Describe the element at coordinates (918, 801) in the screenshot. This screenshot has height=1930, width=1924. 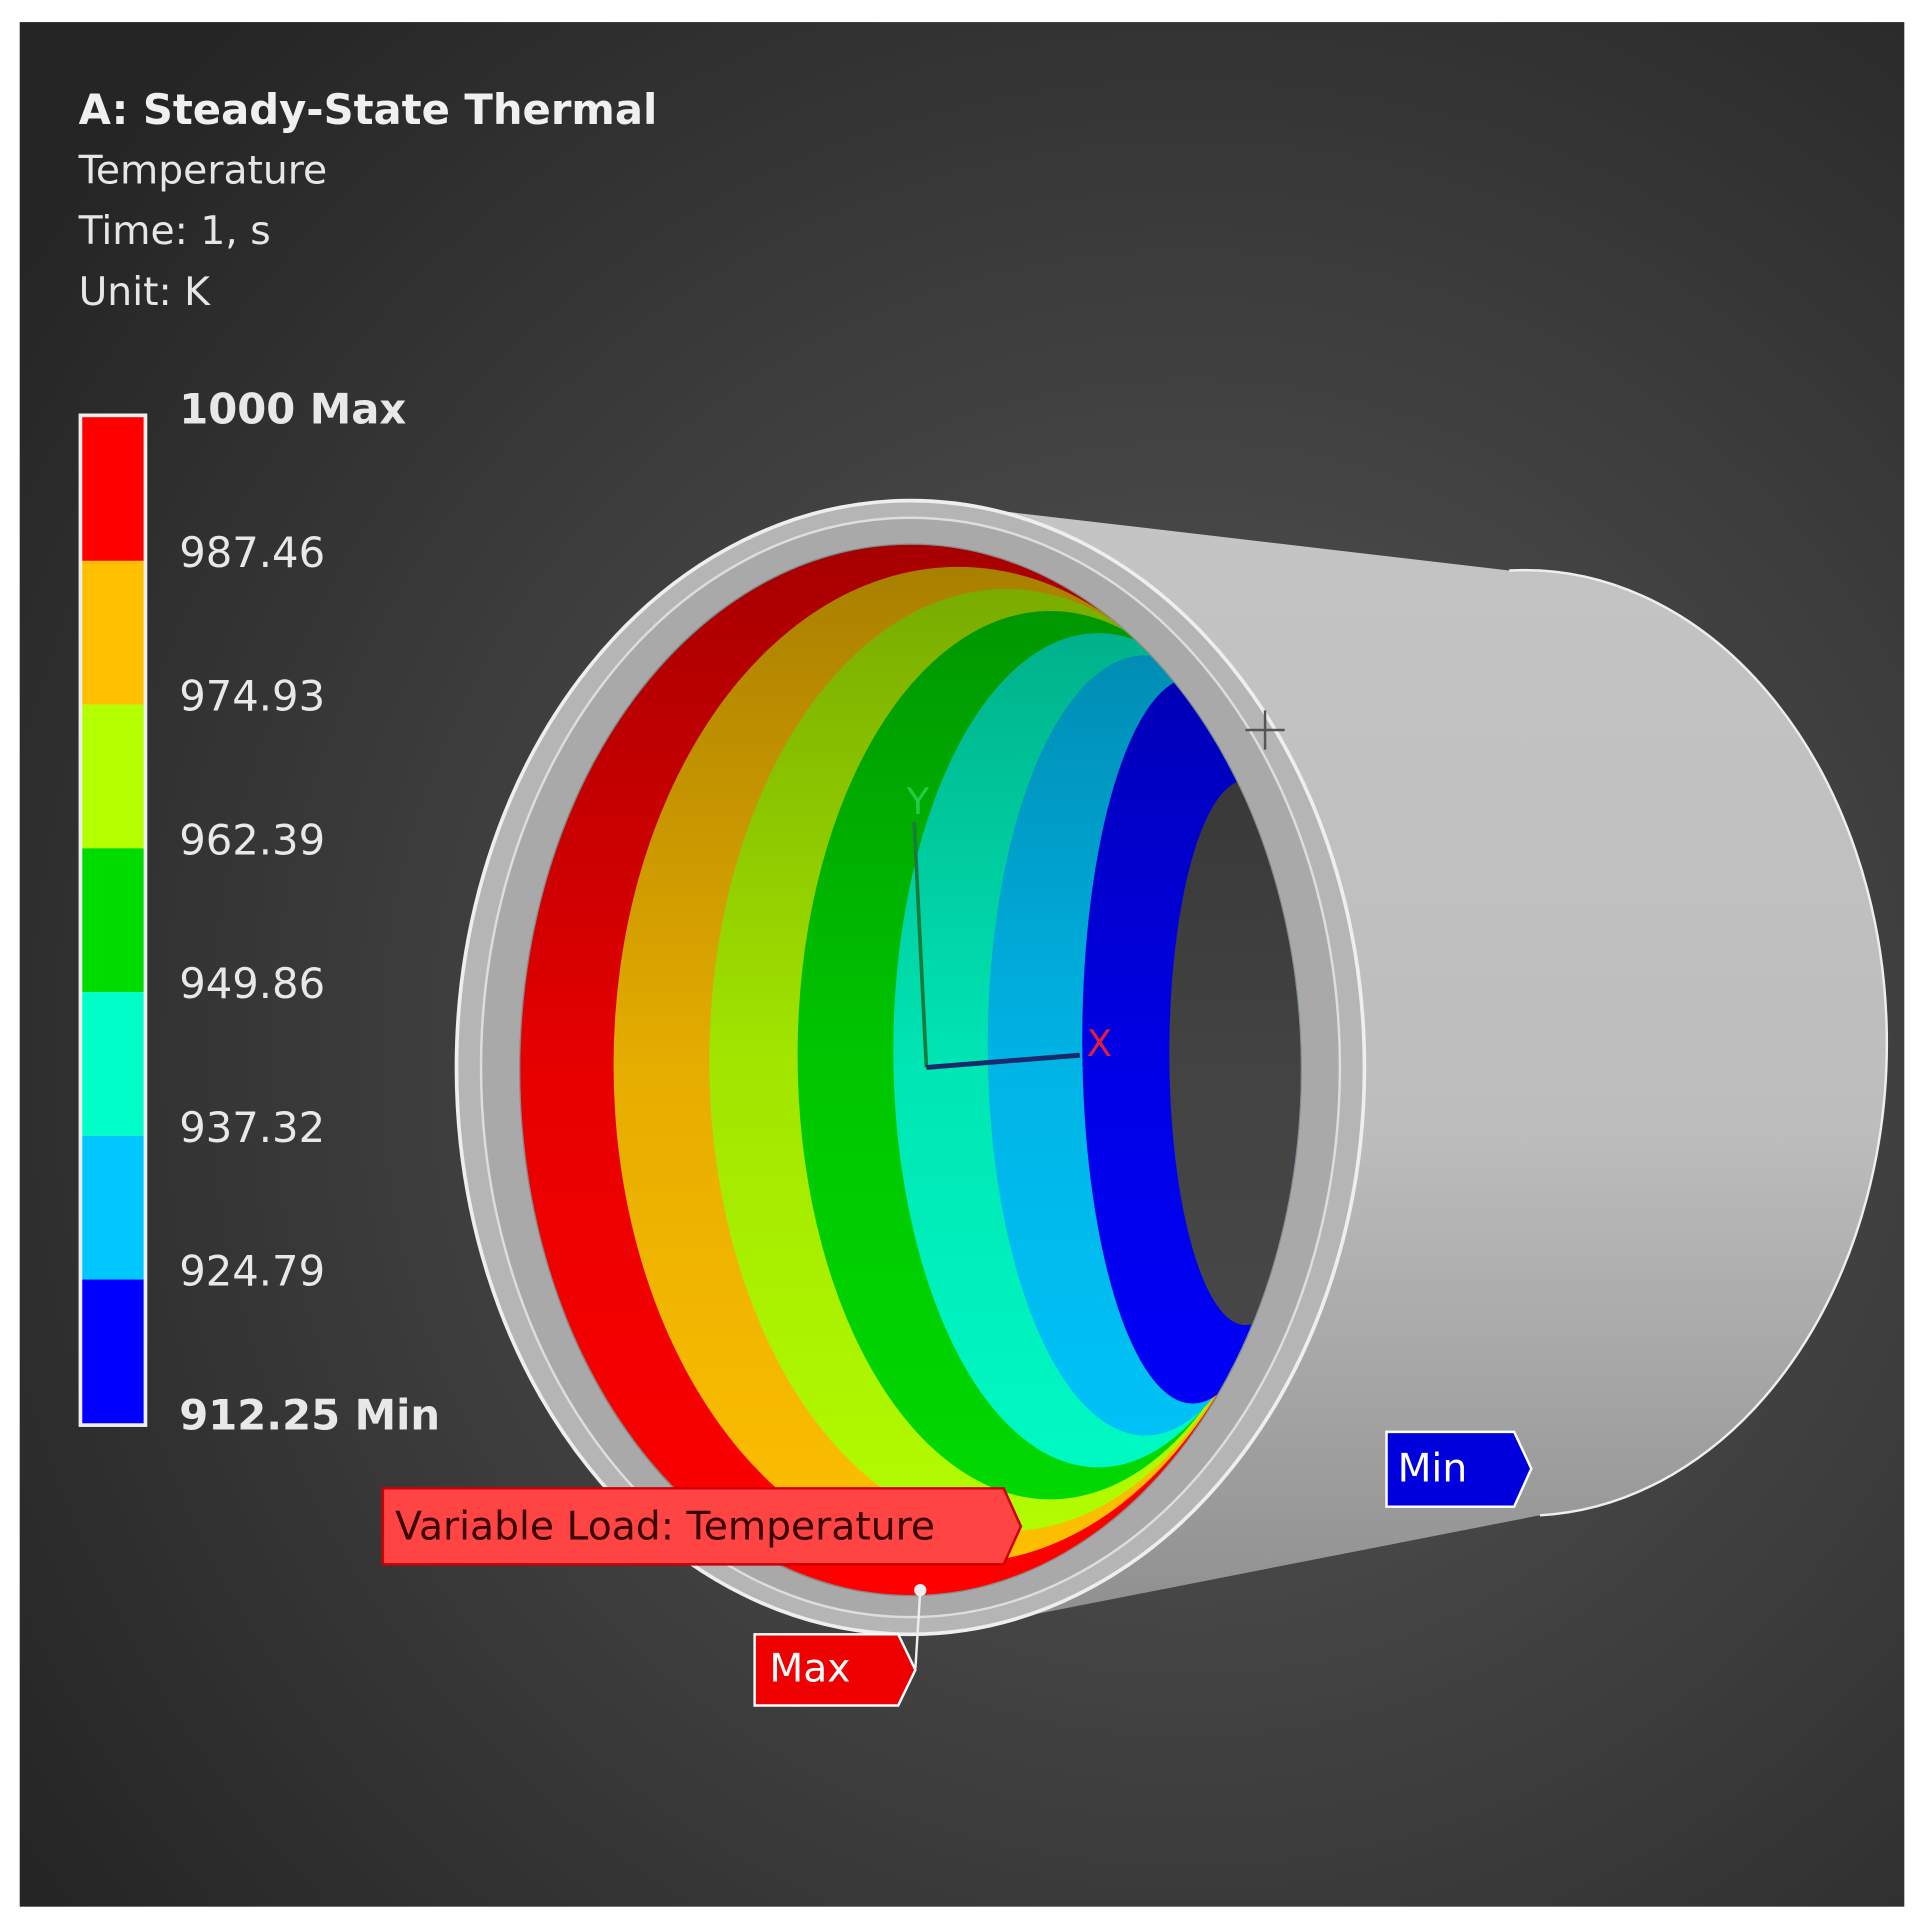
I see `y-axis-label: Y` at that location.